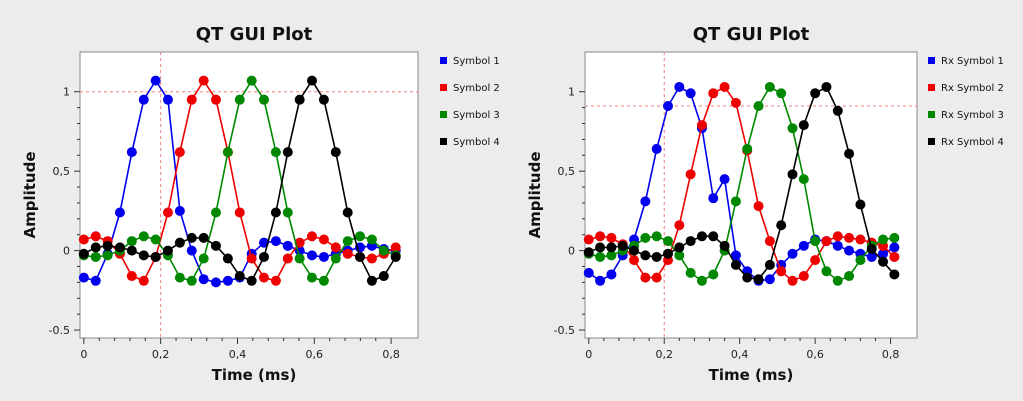  Describe the element at coordinates (891, 354) in the screenshot. I see `x-tick-label: 0,8` at that location.